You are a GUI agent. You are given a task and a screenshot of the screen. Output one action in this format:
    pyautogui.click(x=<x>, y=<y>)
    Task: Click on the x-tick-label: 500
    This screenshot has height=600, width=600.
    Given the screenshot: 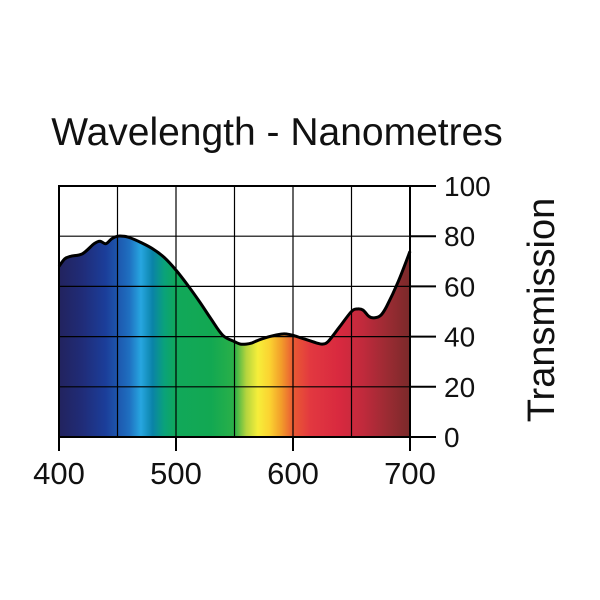 What is the action you would take?
    pyautogui.click(x=176, y=473)
    